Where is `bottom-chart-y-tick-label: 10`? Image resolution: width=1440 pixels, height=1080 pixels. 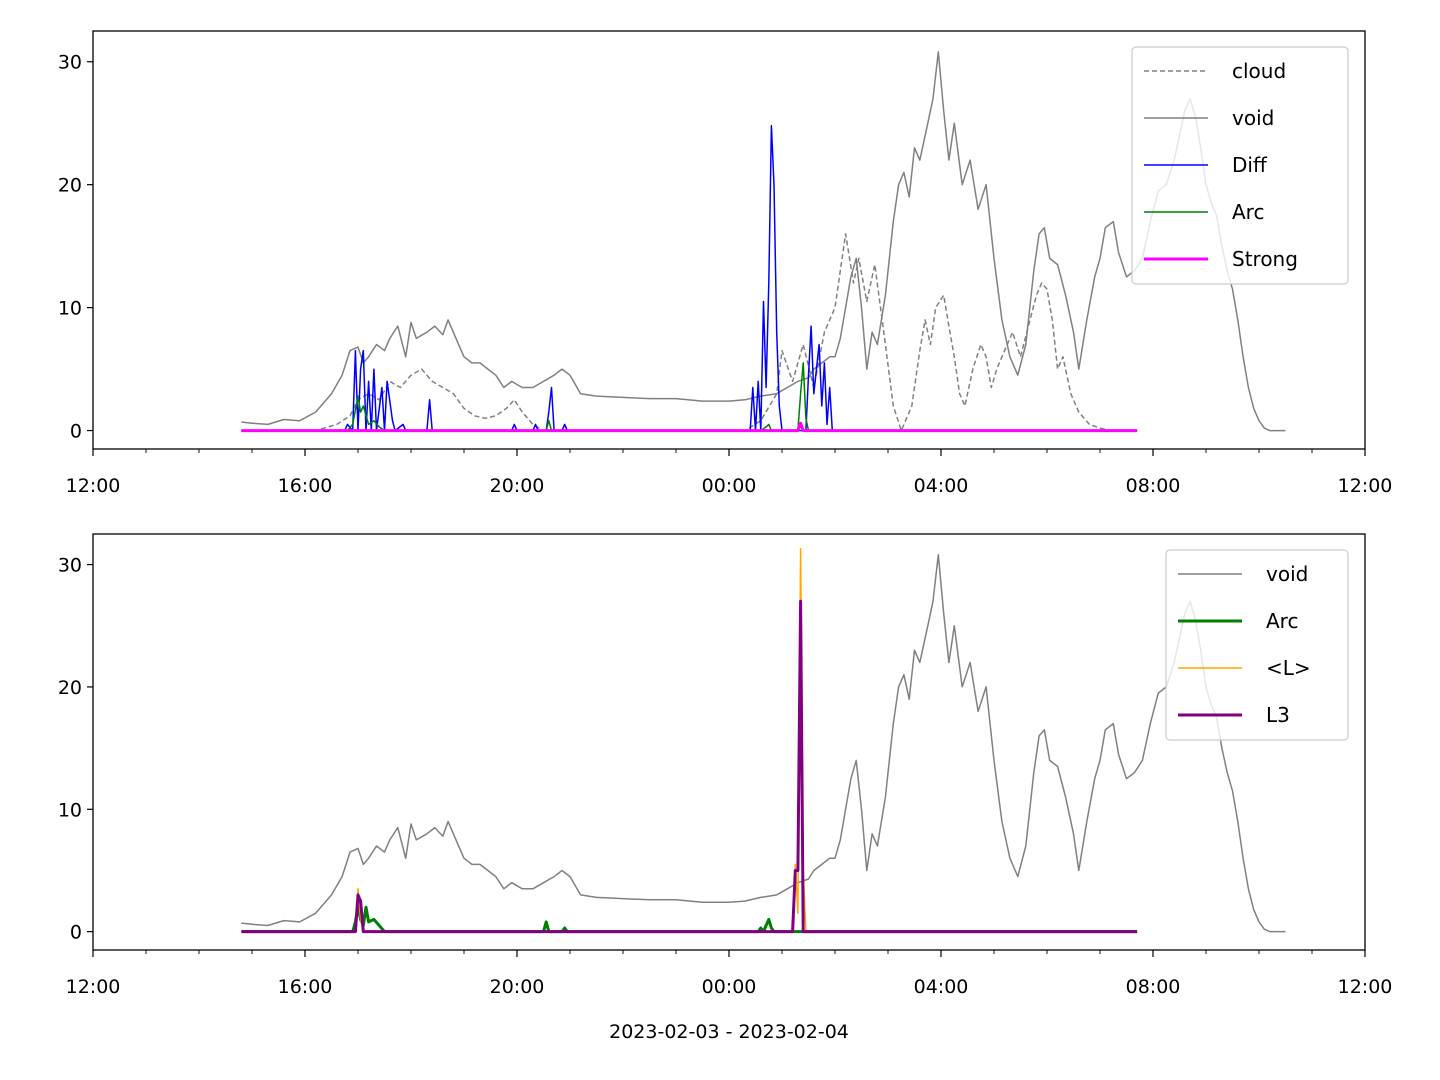
bottom-chart-y-tick-label: 10 is located at coordinates (70, 810).